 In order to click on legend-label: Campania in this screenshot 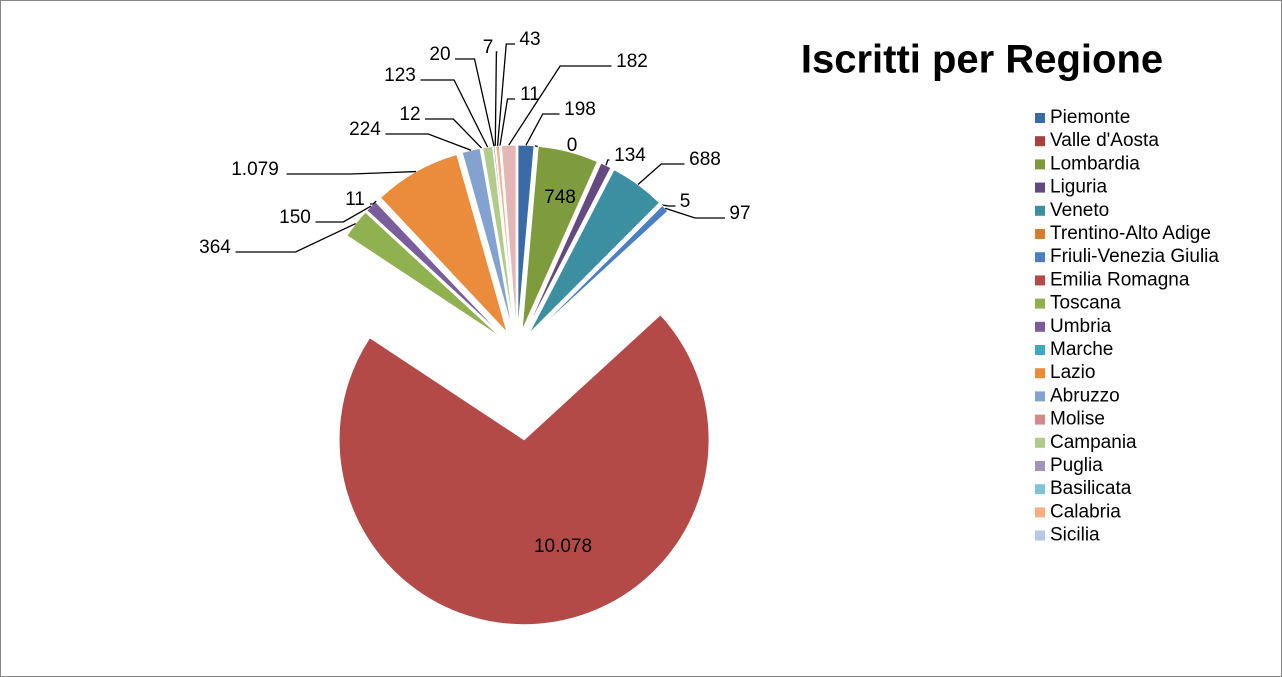, I will do `click(1093, 442)`.